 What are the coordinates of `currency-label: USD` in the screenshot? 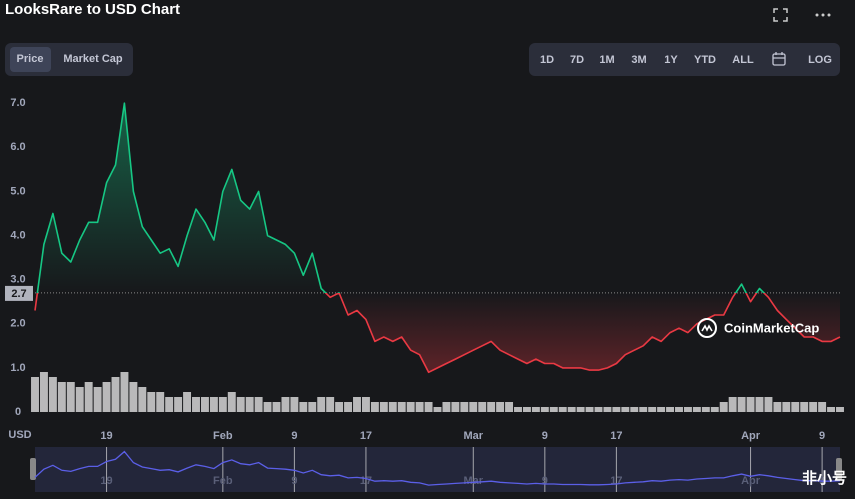 It's located at (19, 435).